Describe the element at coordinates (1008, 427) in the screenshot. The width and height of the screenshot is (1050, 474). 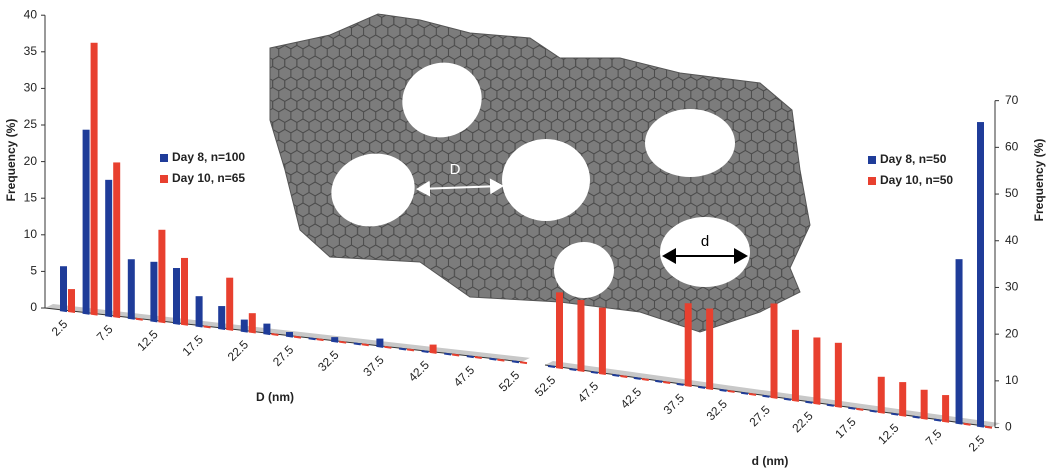
I see `y-tick-label: 0` at that location.